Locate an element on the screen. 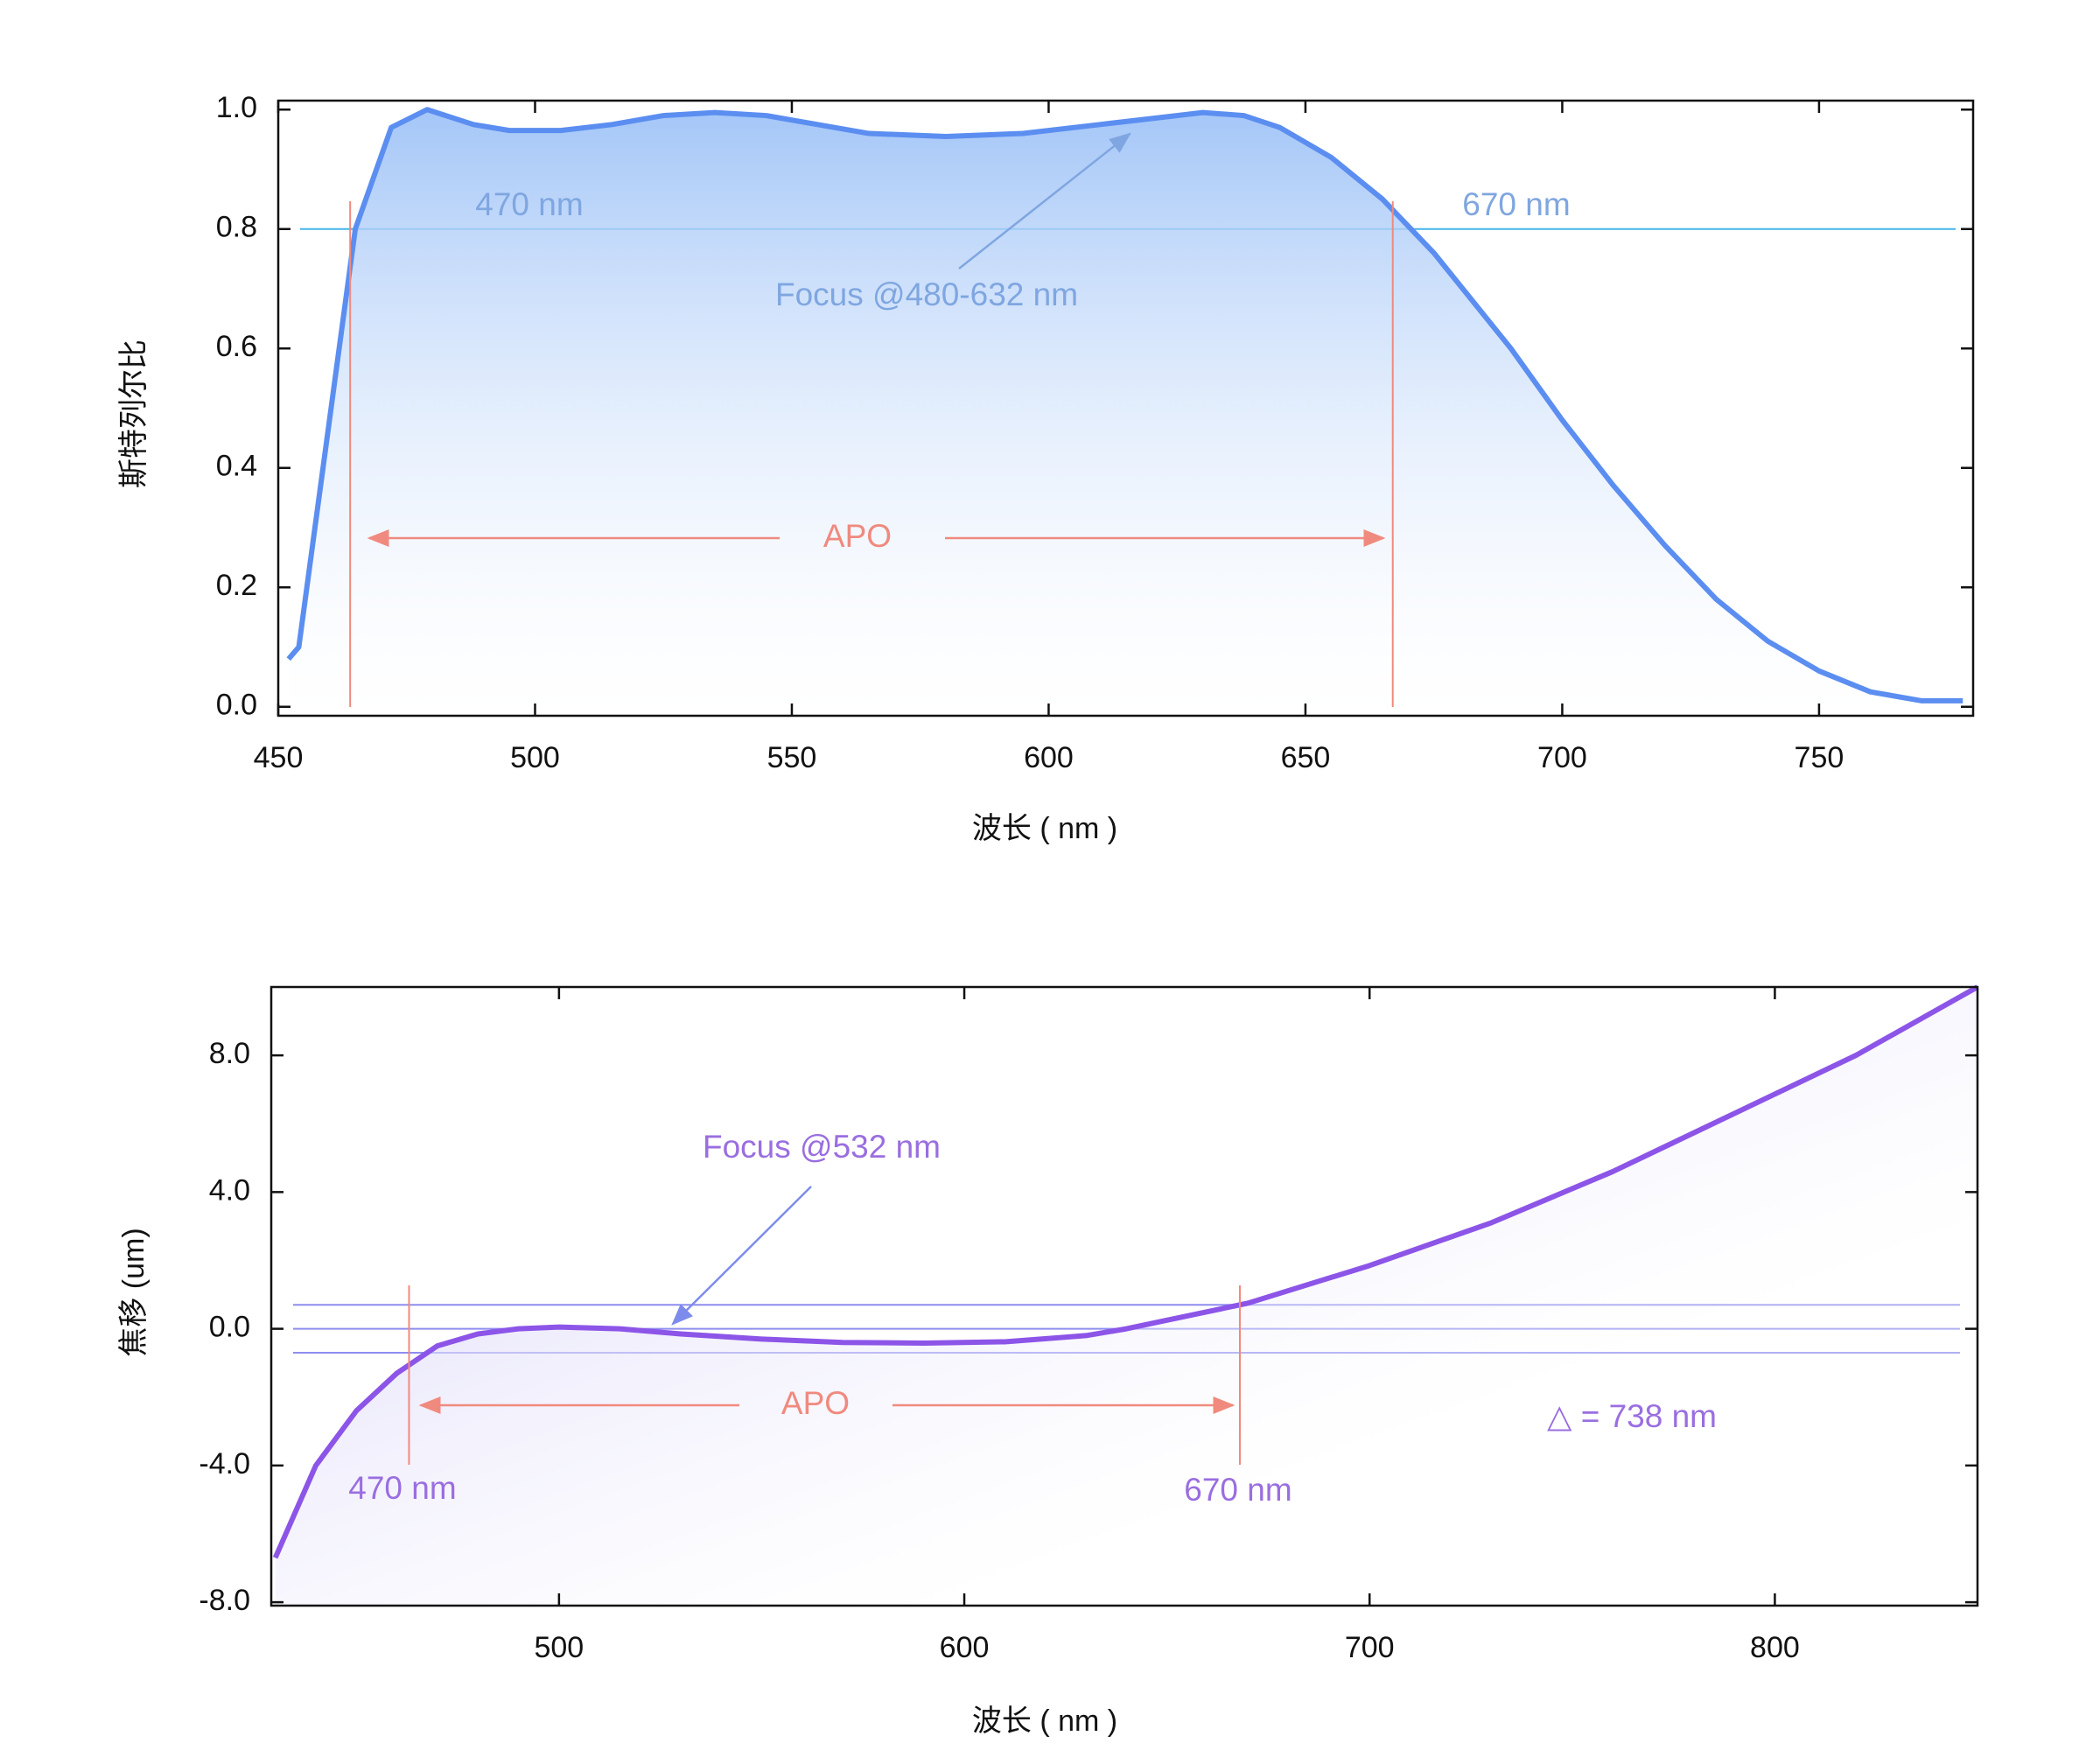 This screenshot has width=2100, height=1750. annotation: Focus @532 nm is located at coordinates (822, 1147).